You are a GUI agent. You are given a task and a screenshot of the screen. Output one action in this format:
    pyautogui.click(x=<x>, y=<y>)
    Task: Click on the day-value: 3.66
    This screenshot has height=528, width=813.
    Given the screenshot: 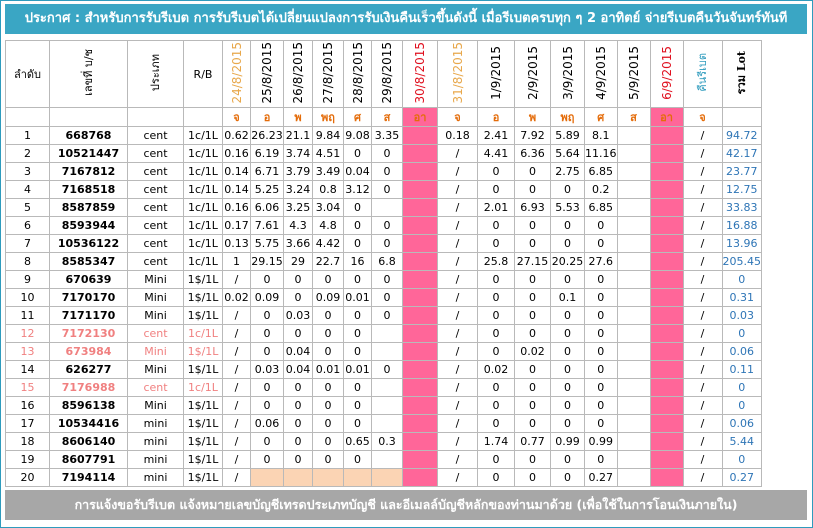 What is the action you would take?
    pyautogui.click(x=298, y=243)
    